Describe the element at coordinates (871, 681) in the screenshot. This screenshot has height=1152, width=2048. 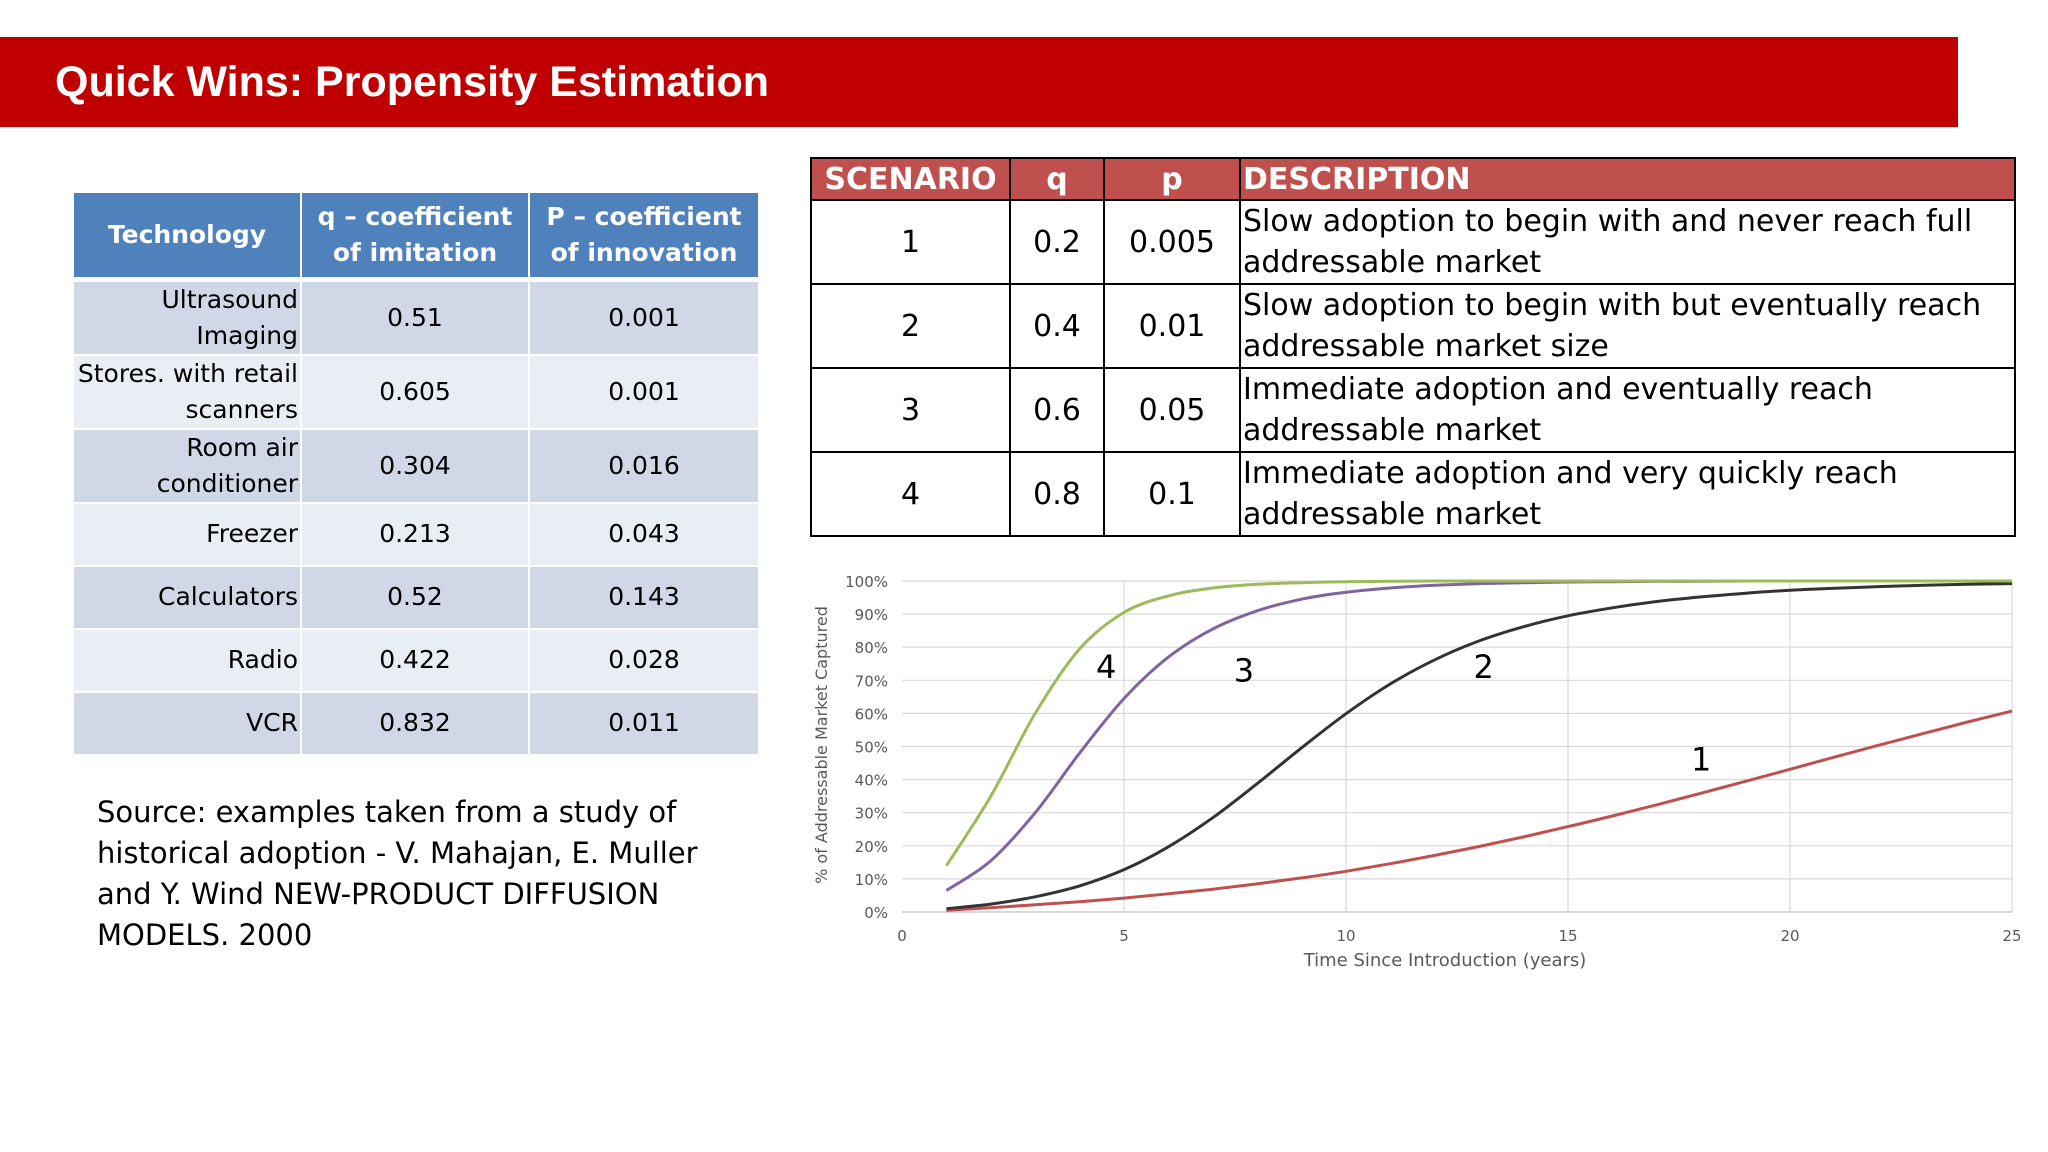
I see `y-tick-label: 70%` at that location.